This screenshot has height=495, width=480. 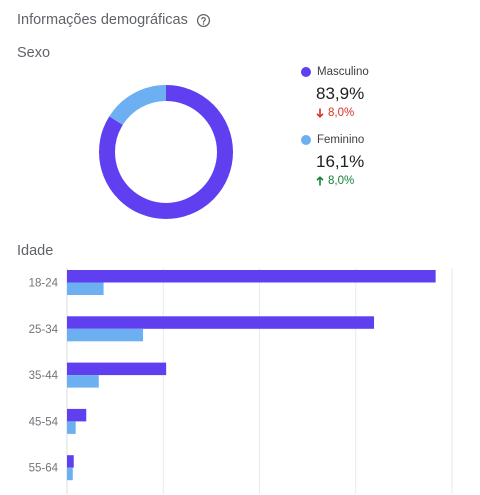 I want to click on legend-label-masculino: Masculino, so click(x=343, y=72).